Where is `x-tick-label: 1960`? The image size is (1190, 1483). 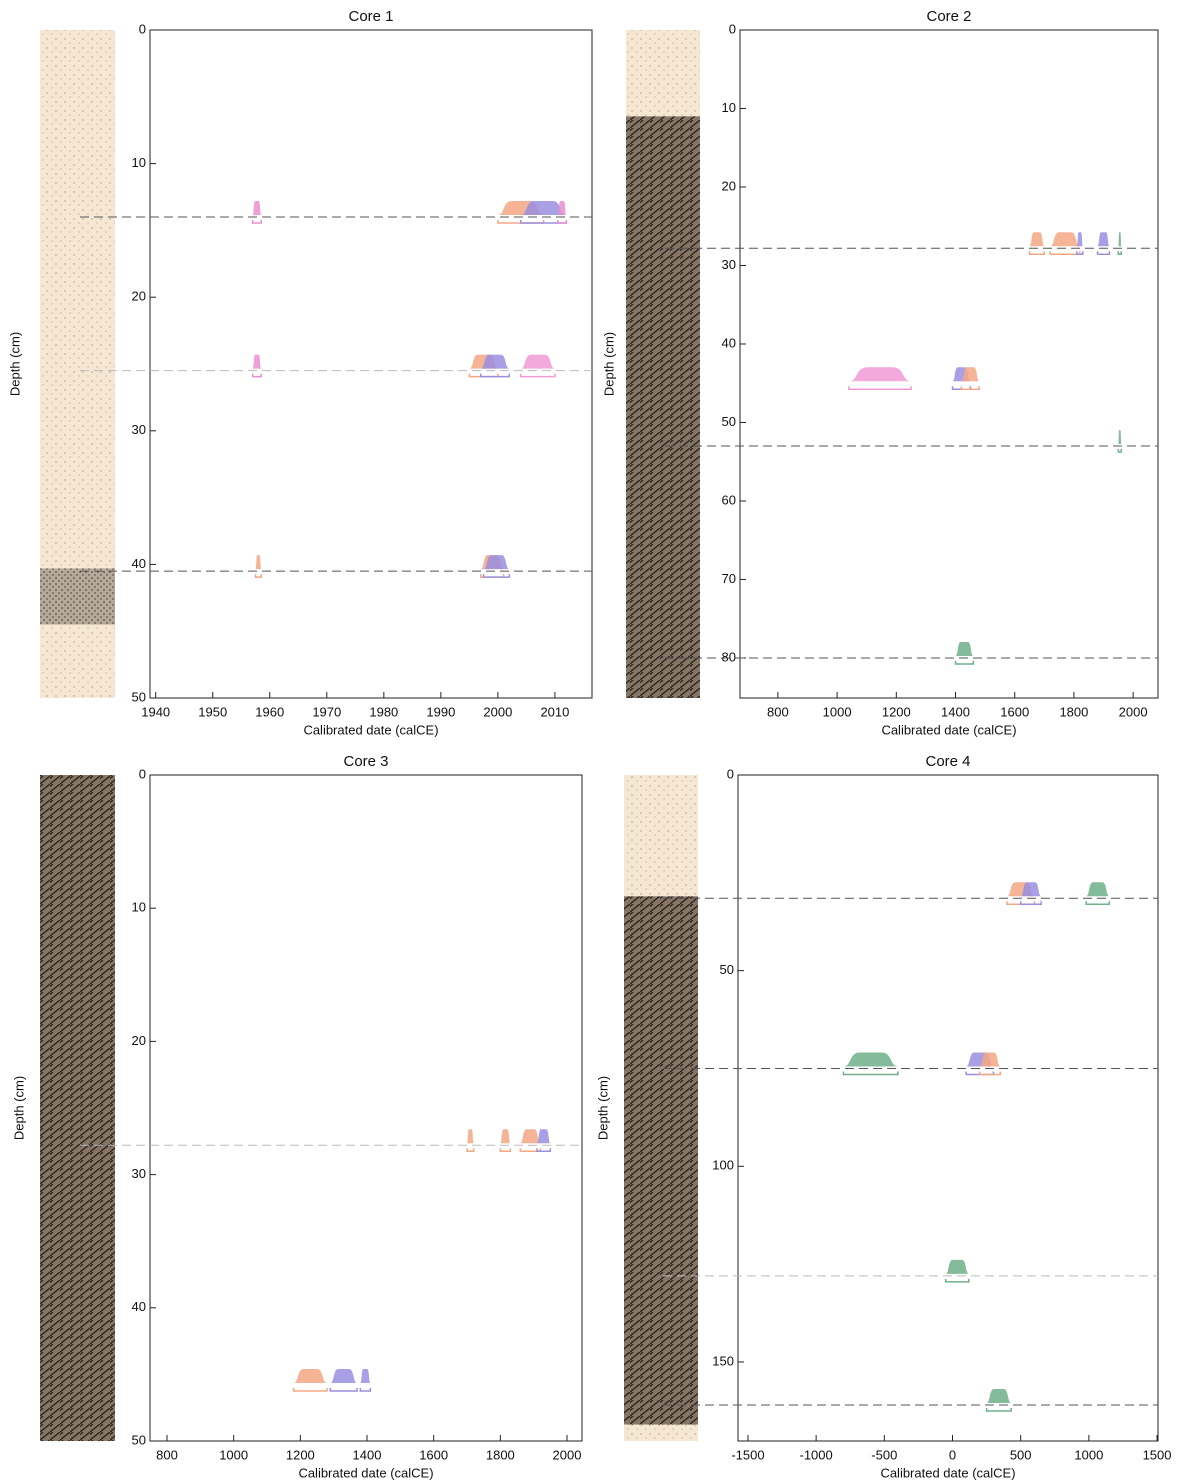 x-tick-label: 1960 is located at coordinates (269, 711).